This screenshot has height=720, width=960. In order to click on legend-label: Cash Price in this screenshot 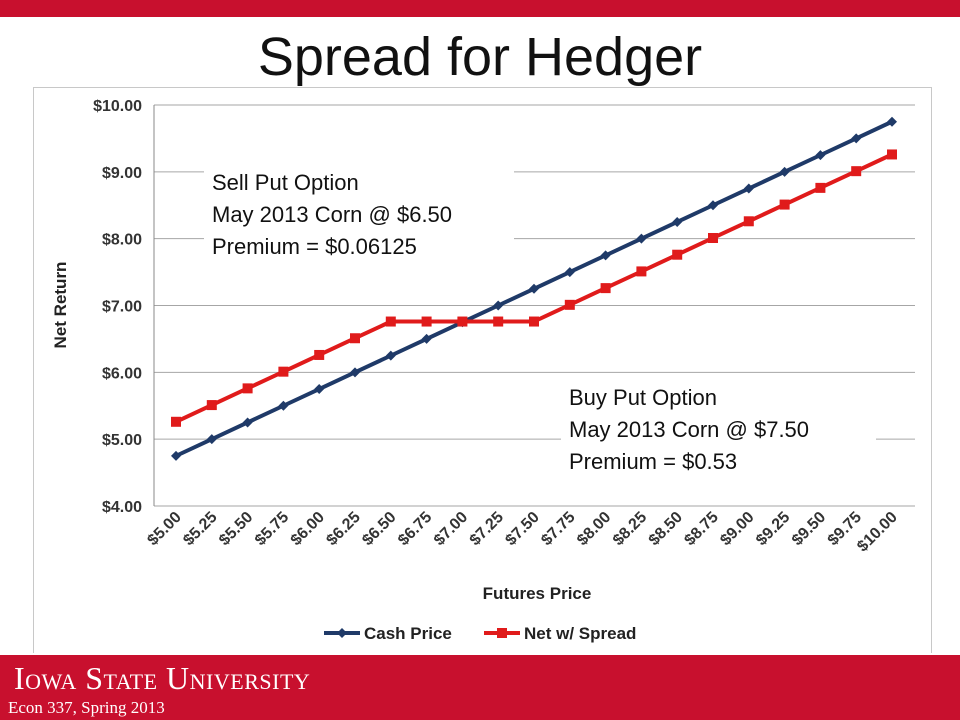, I will do `click(408, 633)`.